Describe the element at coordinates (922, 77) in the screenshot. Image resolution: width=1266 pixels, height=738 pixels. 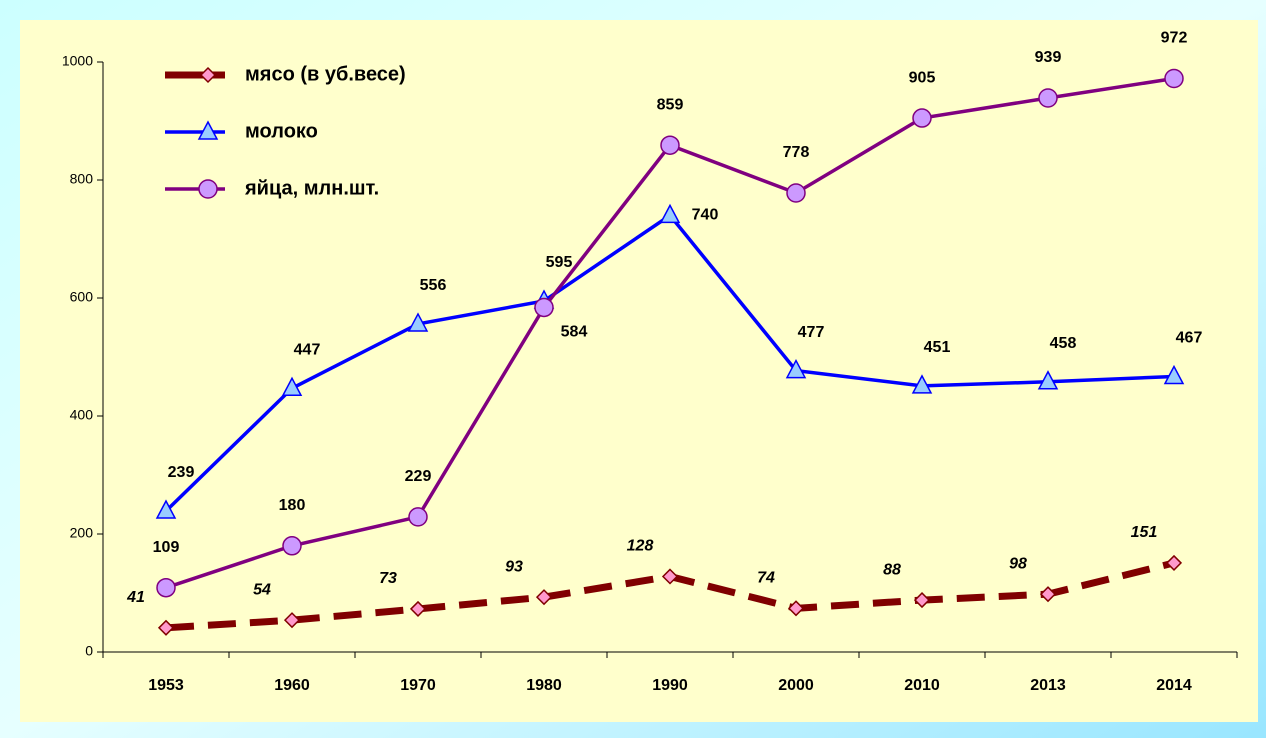
I see `data-label: 905` at that location.